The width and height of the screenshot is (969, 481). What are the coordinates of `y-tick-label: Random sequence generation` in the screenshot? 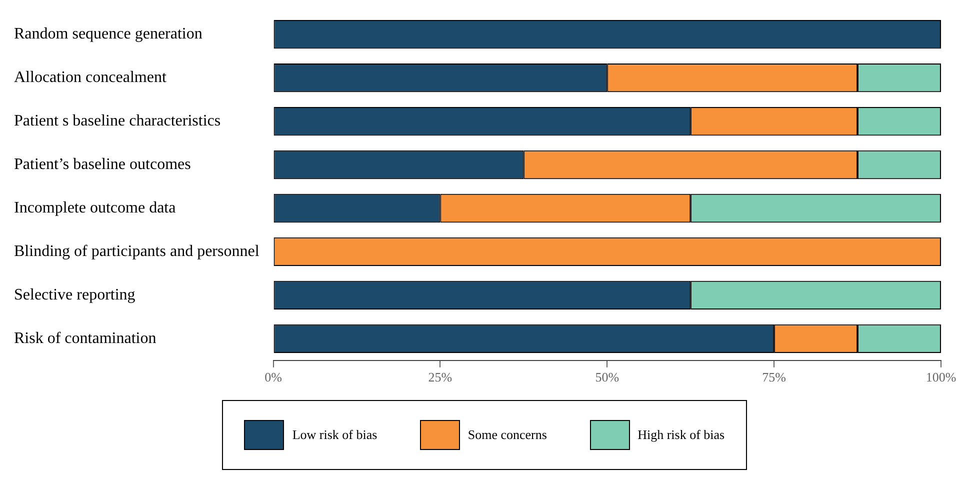 It's located at (108, 34).